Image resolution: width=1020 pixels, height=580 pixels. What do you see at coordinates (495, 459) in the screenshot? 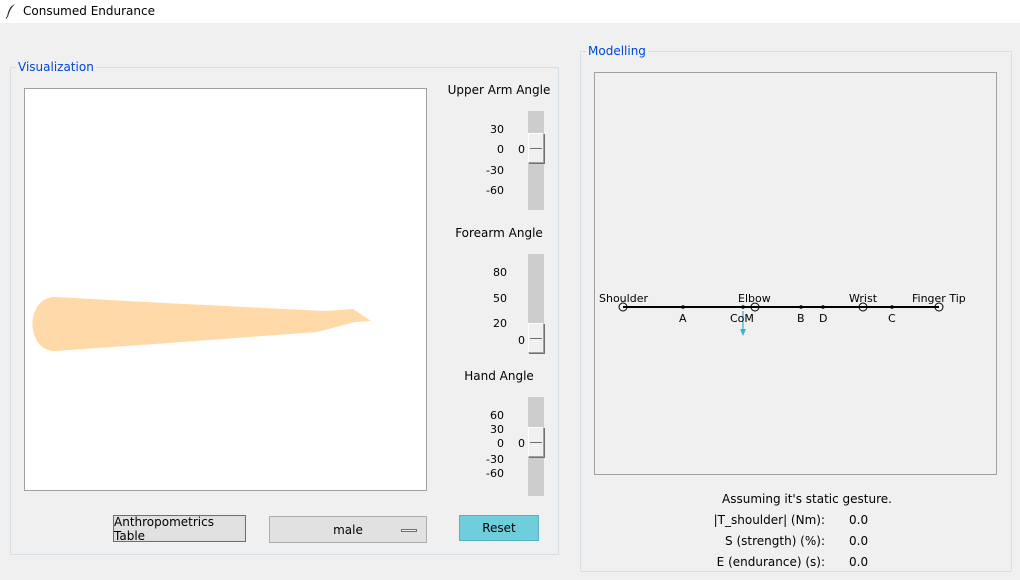
I see `hand-tick: -30` at bounding box center [495, 459].